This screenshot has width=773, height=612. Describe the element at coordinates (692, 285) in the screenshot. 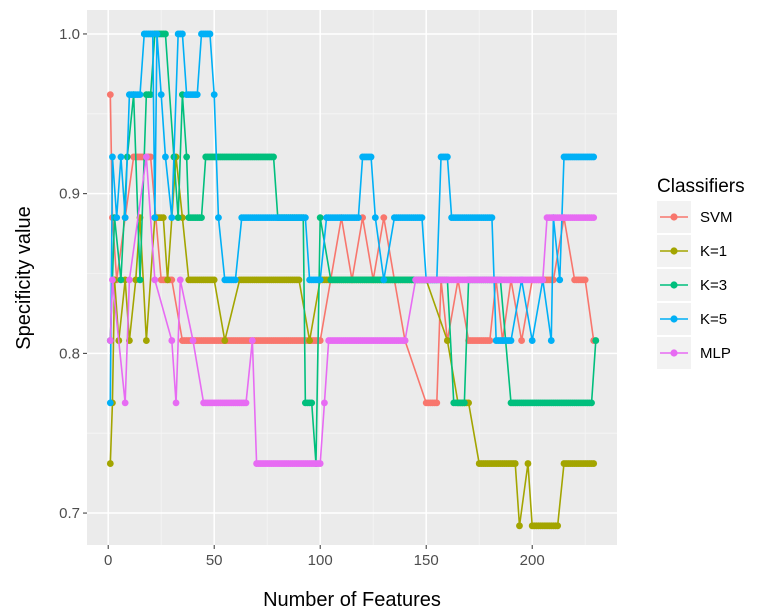

I see `legend-item-k3: K=3` at that location.